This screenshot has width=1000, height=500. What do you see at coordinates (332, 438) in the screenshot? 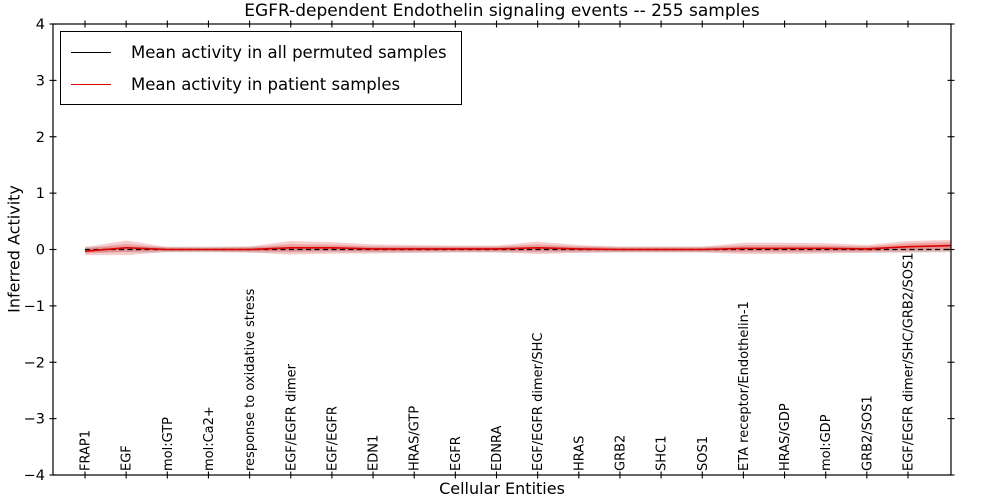
I see `x-tick-label: EGF/EGFR` at bounding box center [332, 438].